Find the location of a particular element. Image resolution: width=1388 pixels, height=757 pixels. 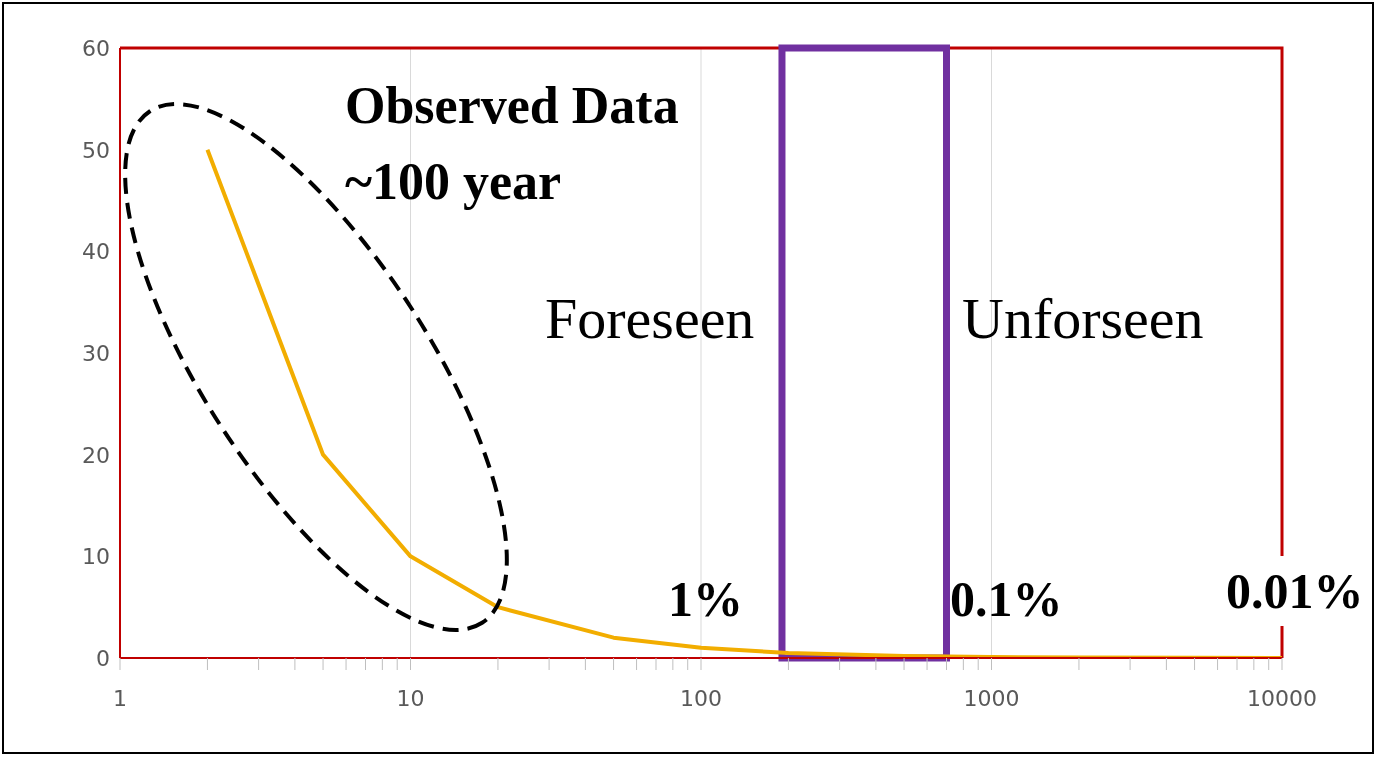

annotation: Unforseen is located at coordinates (1083, 318).